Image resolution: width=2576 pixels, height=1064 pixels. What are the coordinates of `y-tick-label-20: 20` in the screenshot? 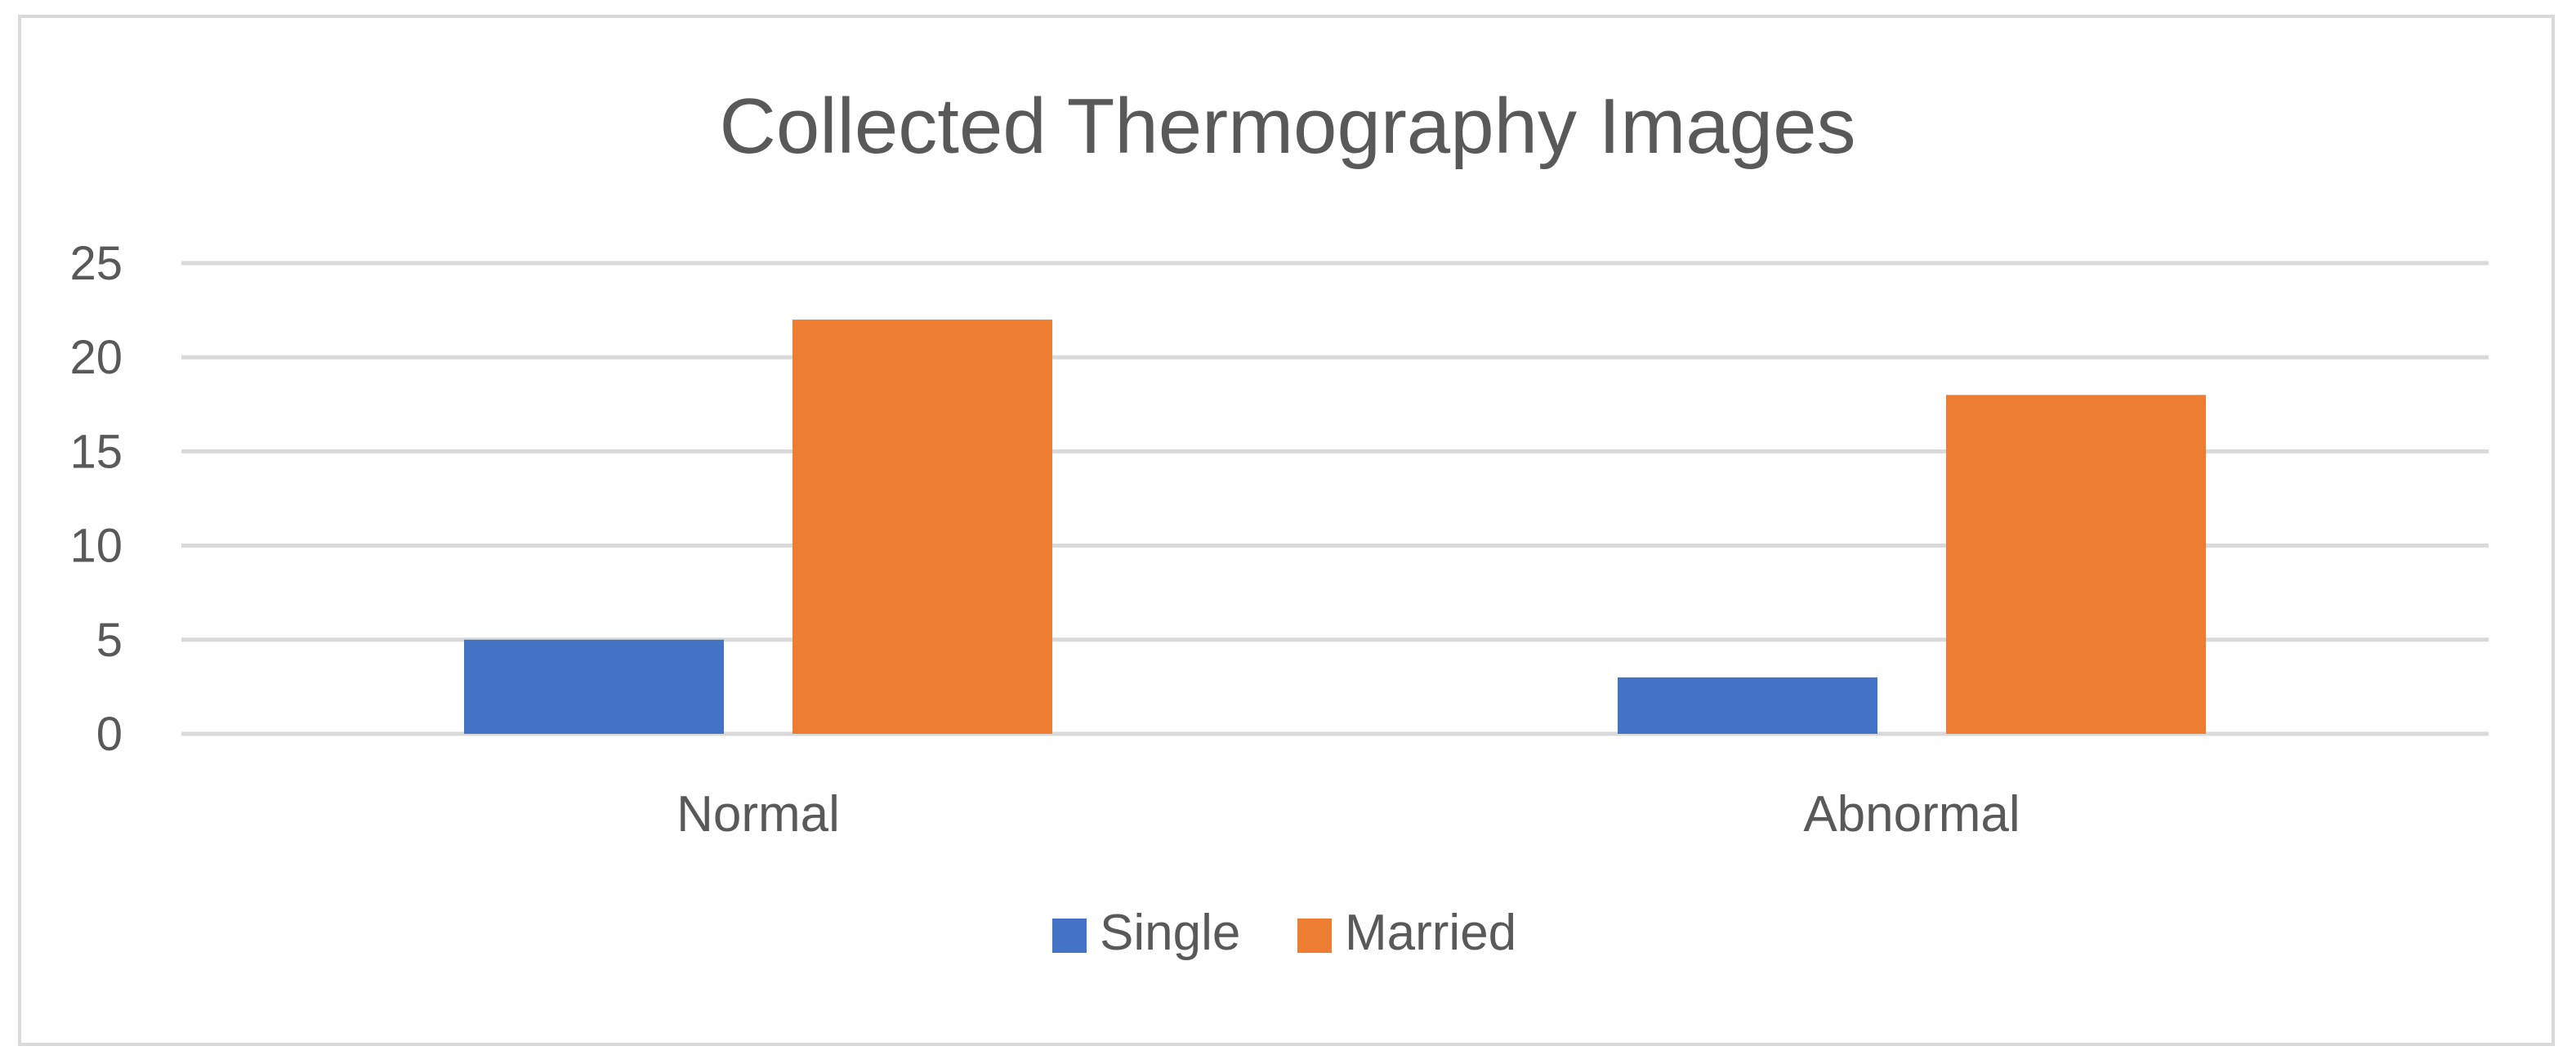 It's located at (96, 357).